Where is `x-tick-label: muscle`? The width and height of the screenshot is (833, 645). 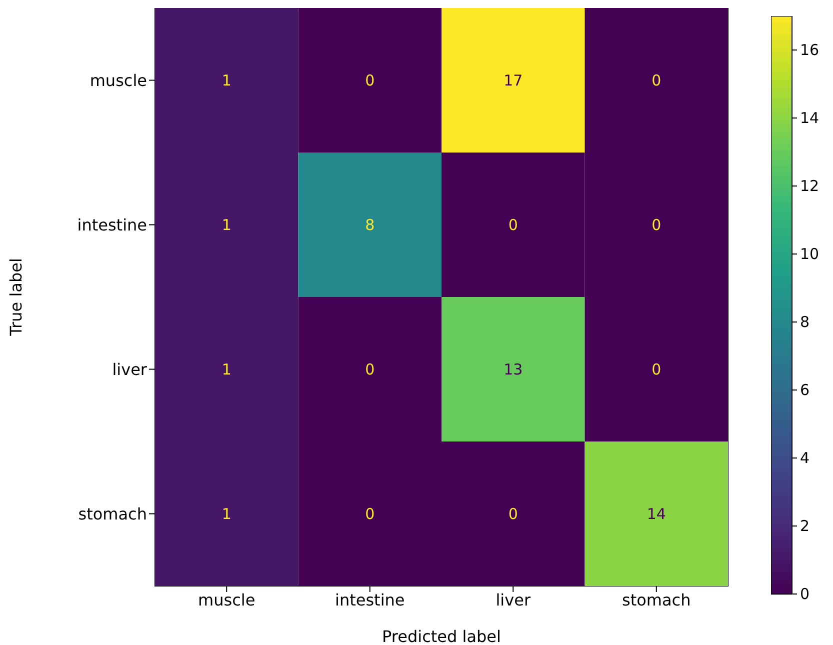 x-tick-label: muscle is located at coordinates (227, 600).